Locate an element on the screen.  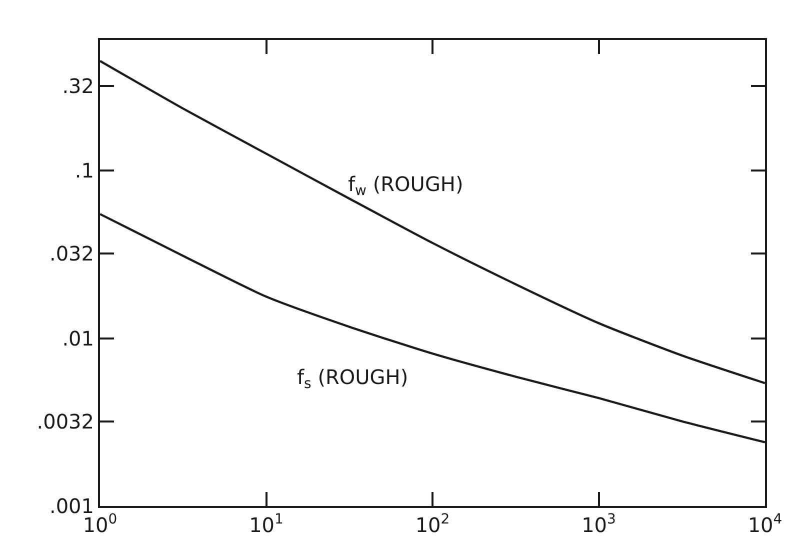
x-tick-label: 10$^{4}$ is located at coordinates (765, 524).